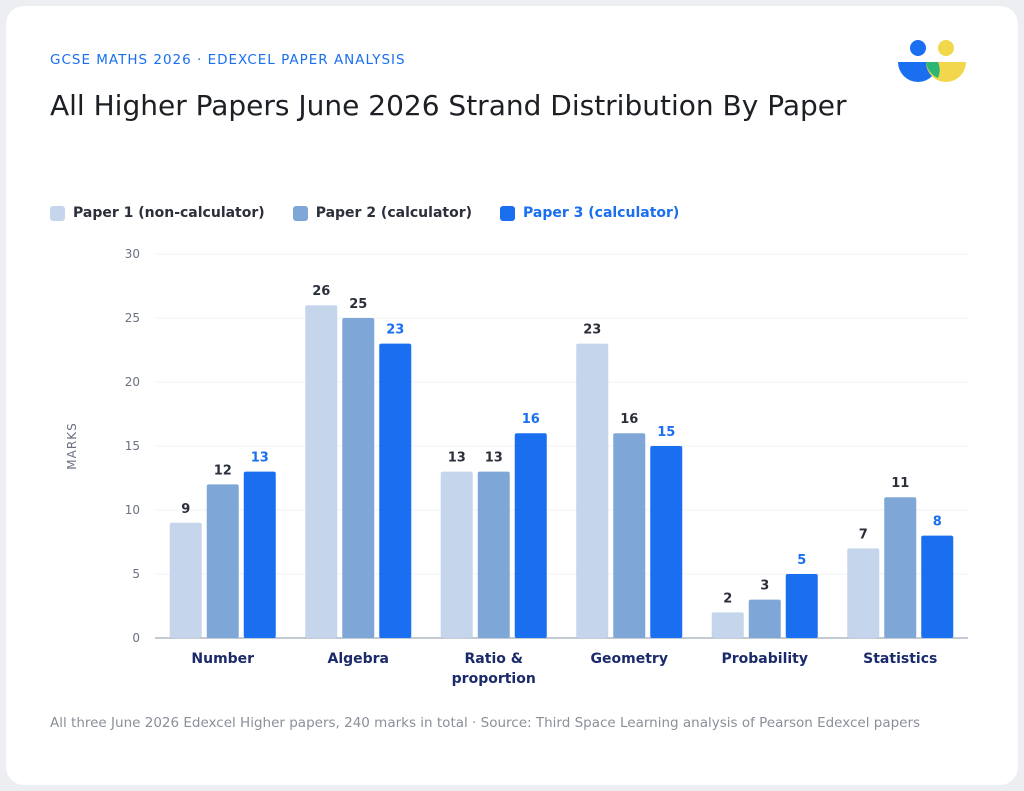  What do you see at coordinates (801, 560) in the screenshot?
I see `data-label: 5` at bounding box center [801, 560].